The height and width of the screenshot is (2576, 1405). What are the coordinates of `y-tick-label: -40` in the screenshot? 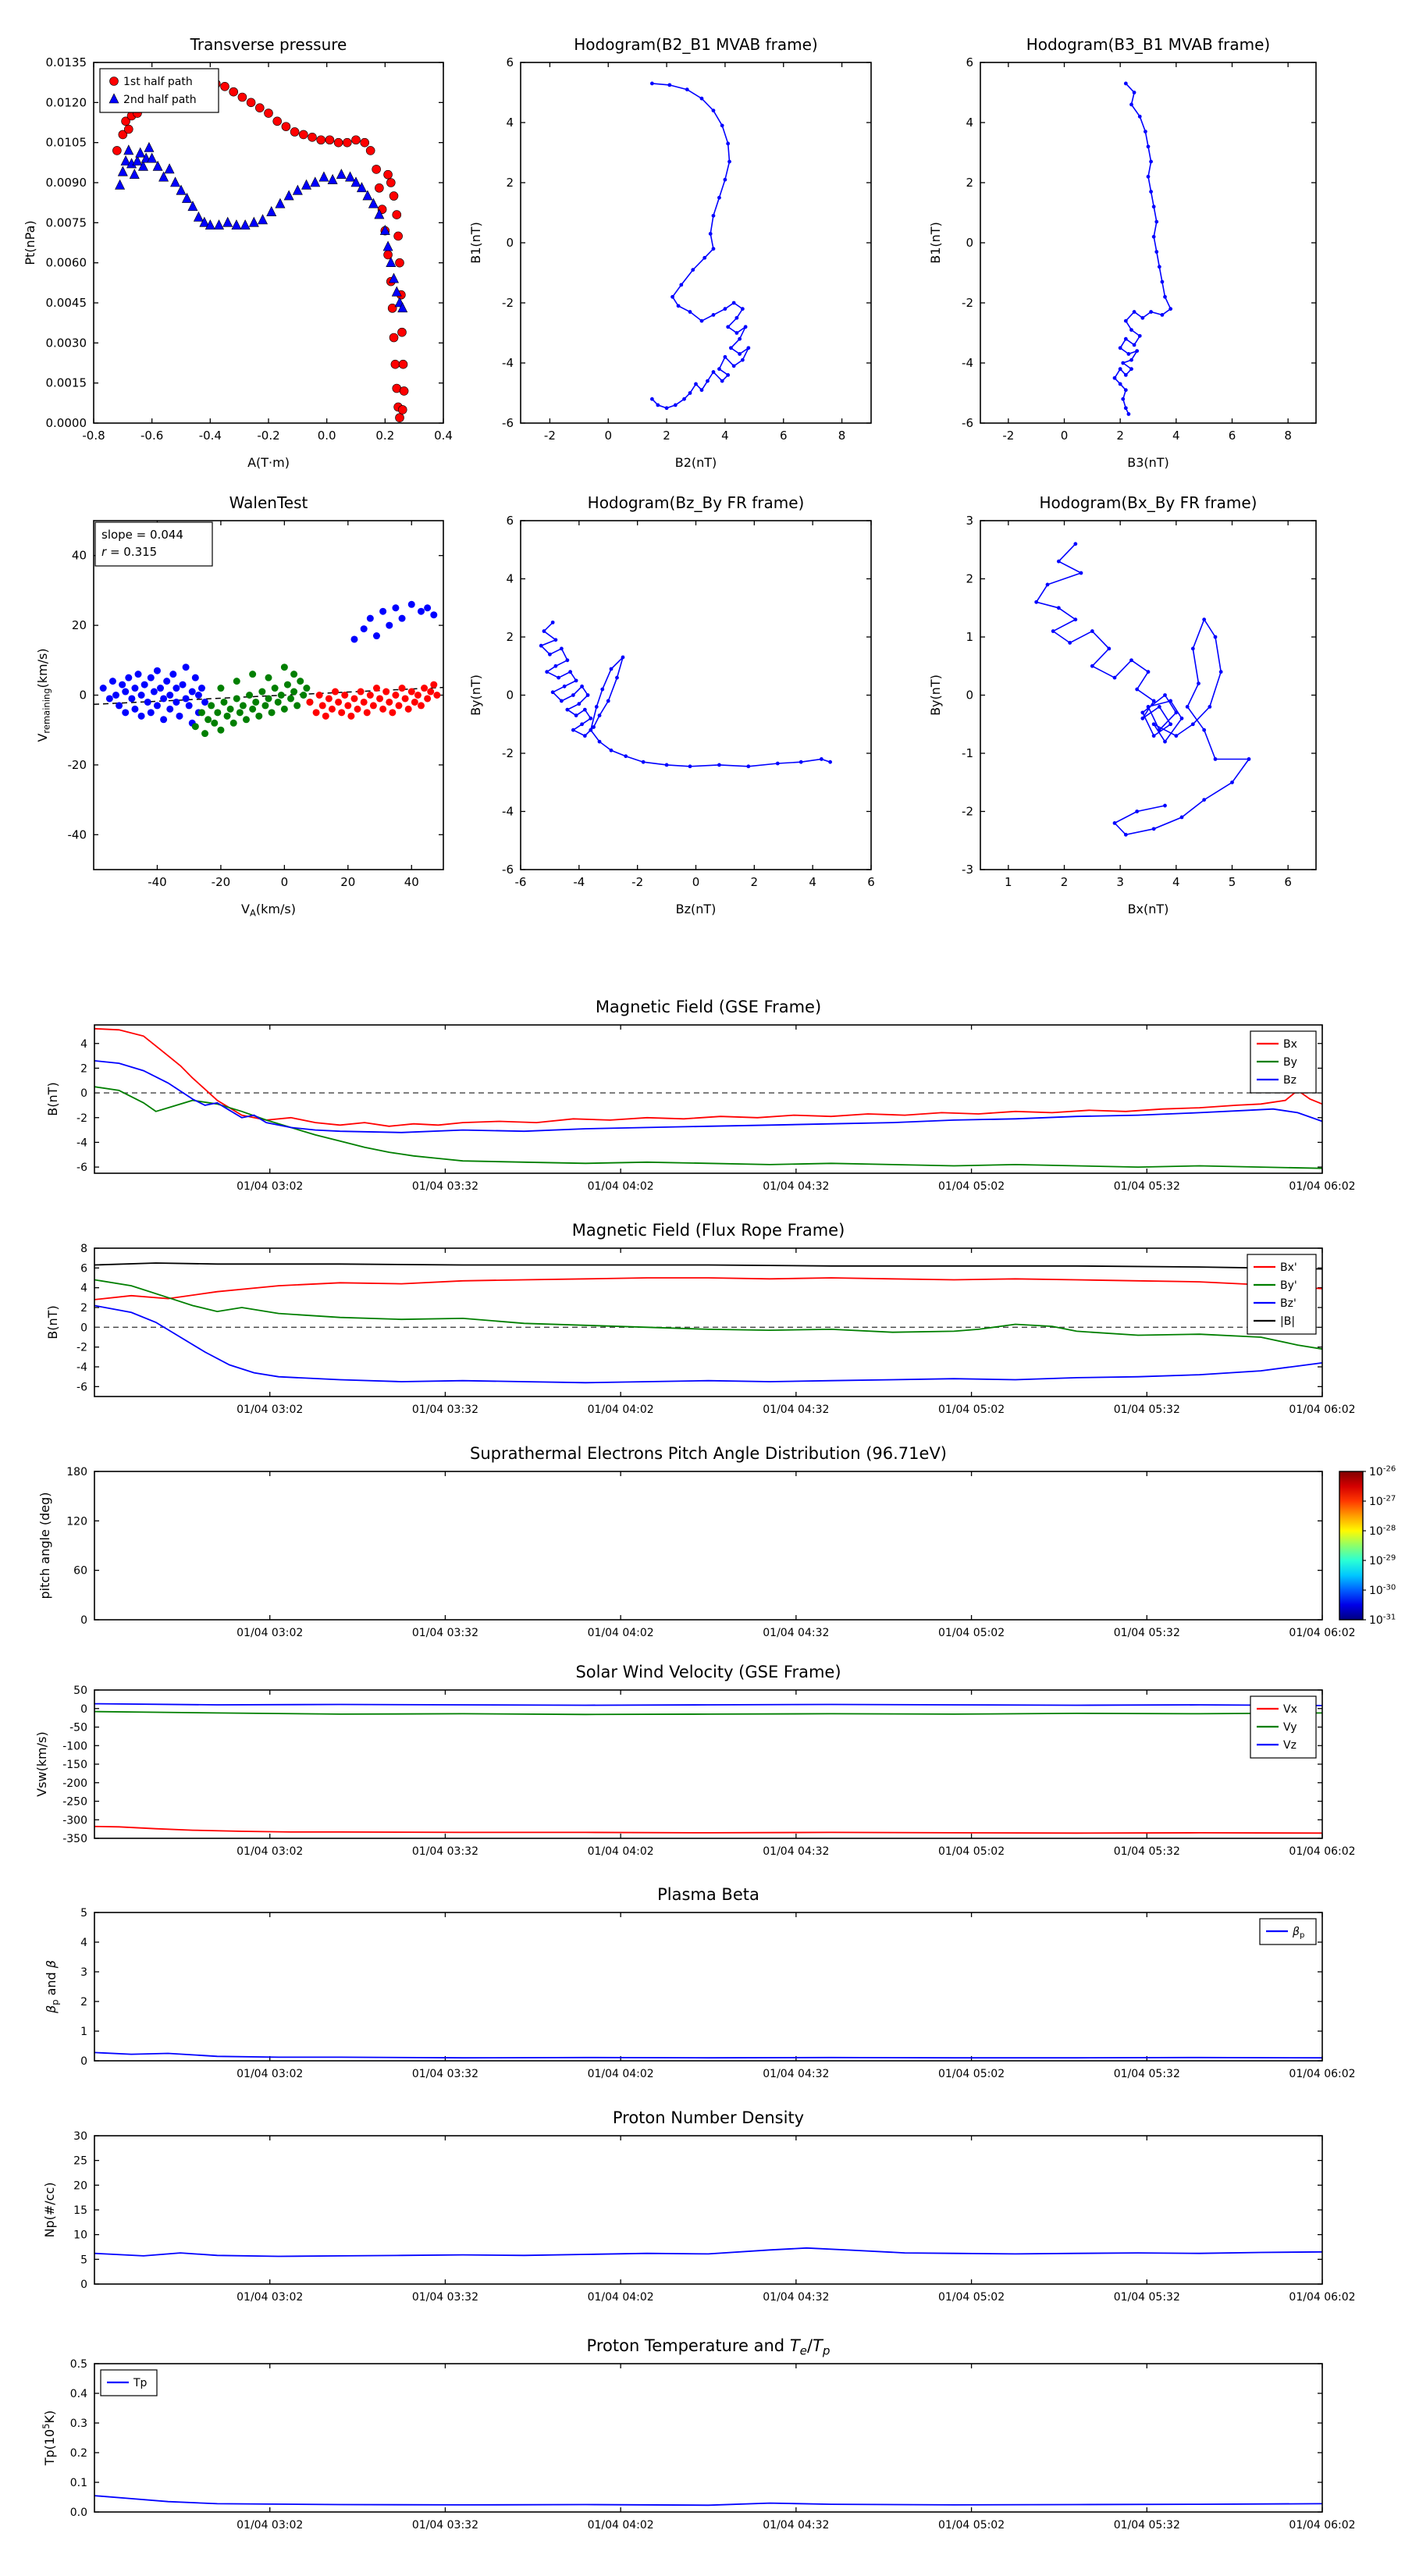 It's located at (77, 834).